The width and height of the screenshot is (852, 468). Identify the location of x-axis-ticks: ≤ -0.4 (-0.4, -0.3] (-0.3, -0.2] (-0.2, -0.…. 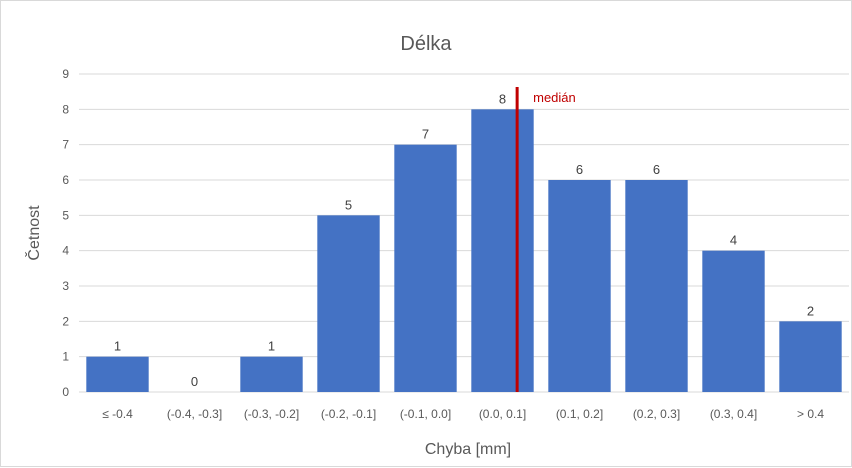
(463, 414).